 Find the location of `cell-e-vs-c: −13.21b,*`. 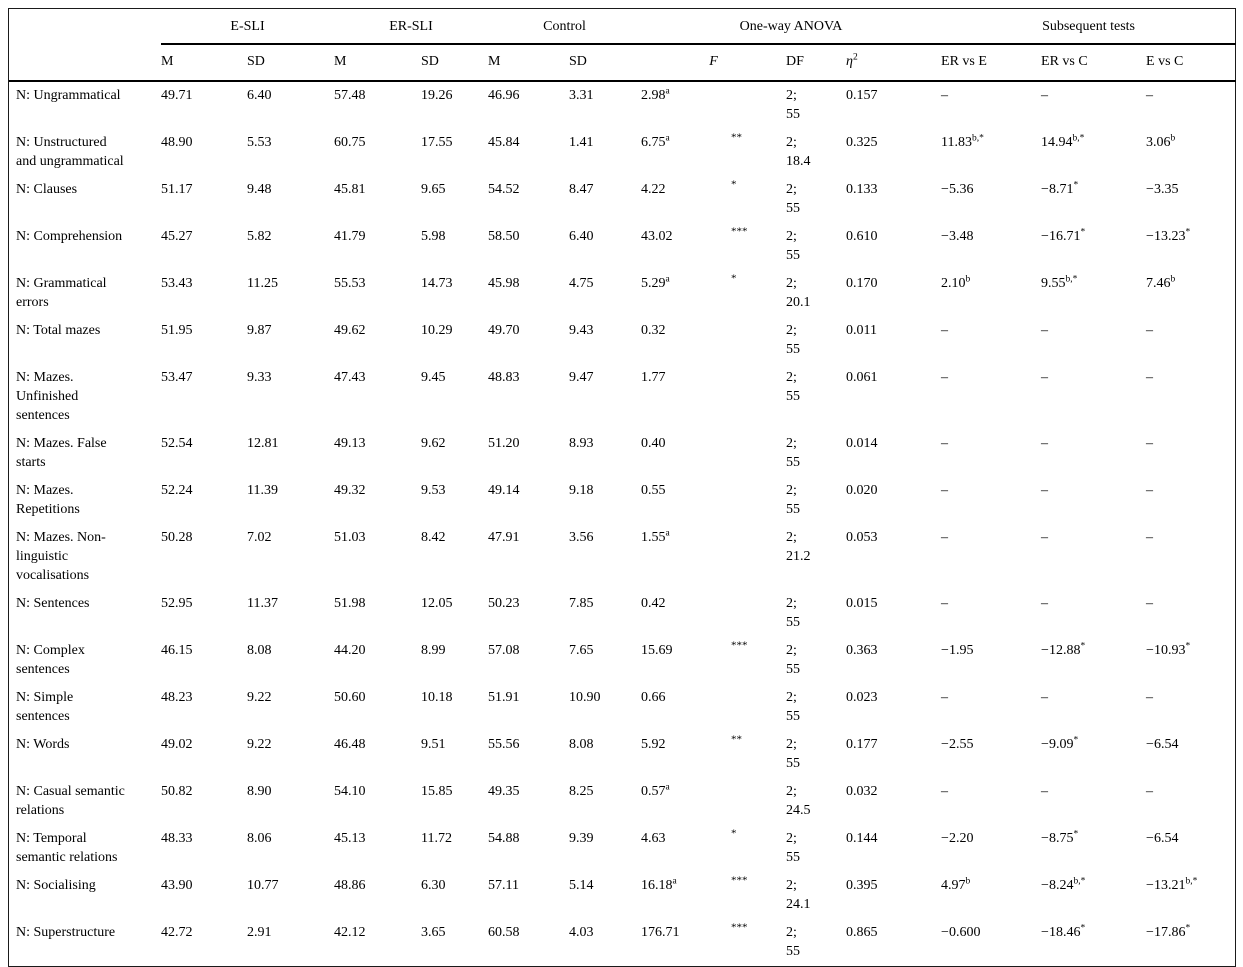

cell-e-vs-c: −13.21b,* is located at coordinates (1191, 895).